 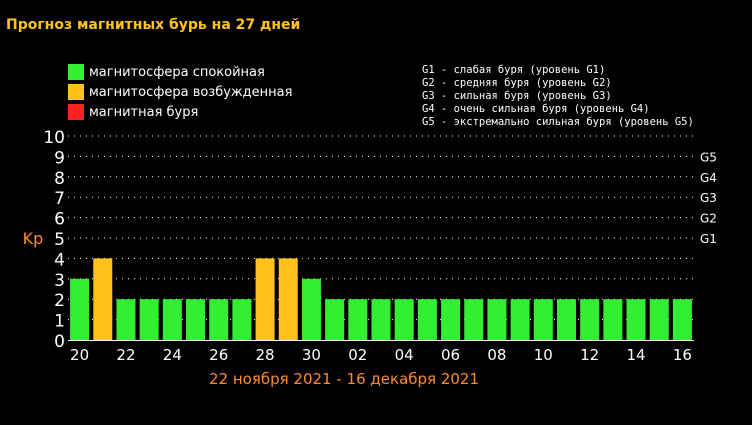 I want to click on x-tick-label: 04, so click(x=404, y=355).